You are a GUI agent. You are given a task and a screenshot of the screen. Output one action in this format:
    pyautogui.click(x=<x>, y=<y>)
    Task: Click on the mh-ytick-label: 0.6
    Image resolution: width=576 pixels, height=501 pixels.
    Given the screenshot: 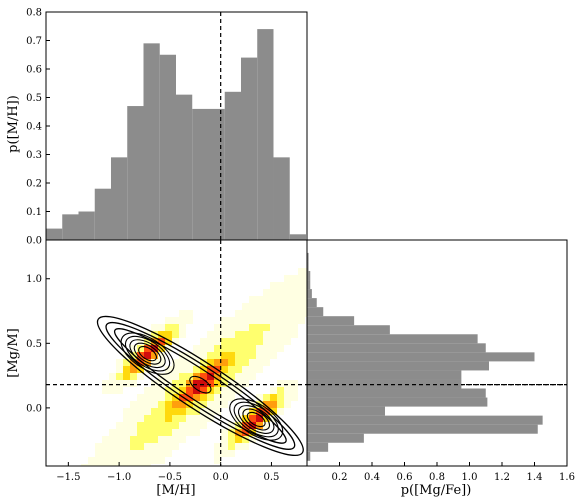 What is the action you would take?
    pyautogui.click(x=34, y=70)
    